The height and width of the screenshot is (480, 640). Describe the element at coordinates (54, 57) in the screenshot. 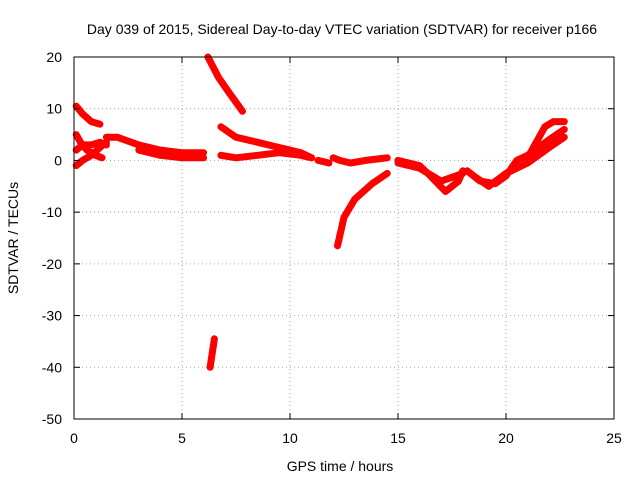

I see `y-tick-label: 20` at that location.